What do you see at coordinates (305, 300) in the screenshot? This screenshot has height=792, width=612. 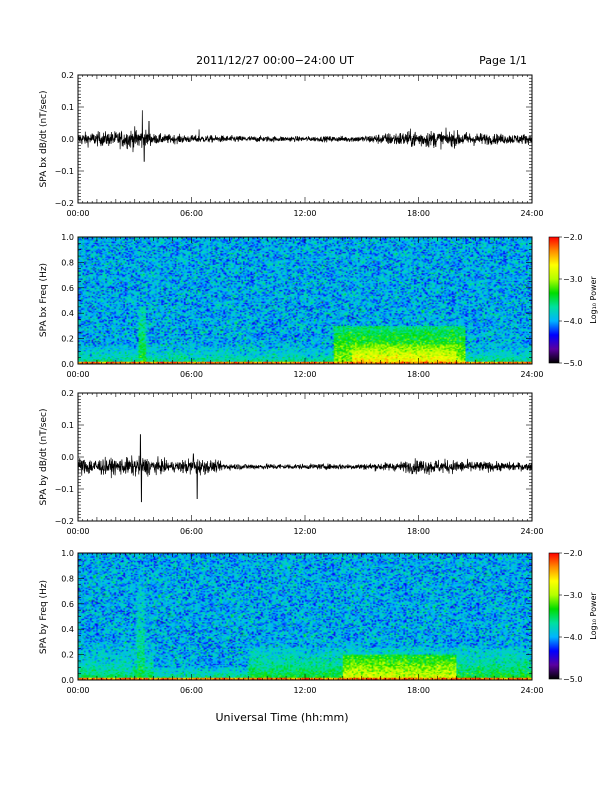 I see `bx-spectrogram-image` at bounding box center [305, 300].